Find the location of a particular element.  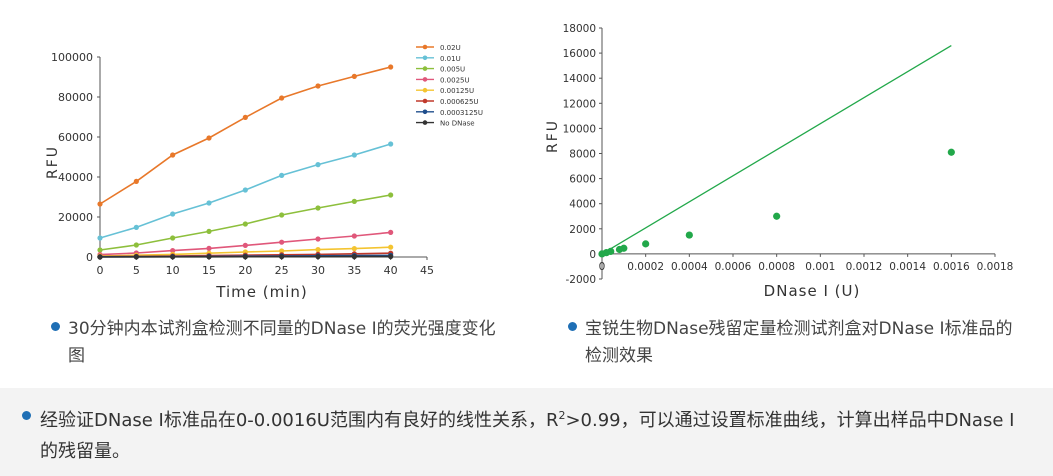

summary-text-part1: 经验证DNase I标准品在0-0.0016U范围内有良好的线性关系，R is located at coordinates (299, 420).